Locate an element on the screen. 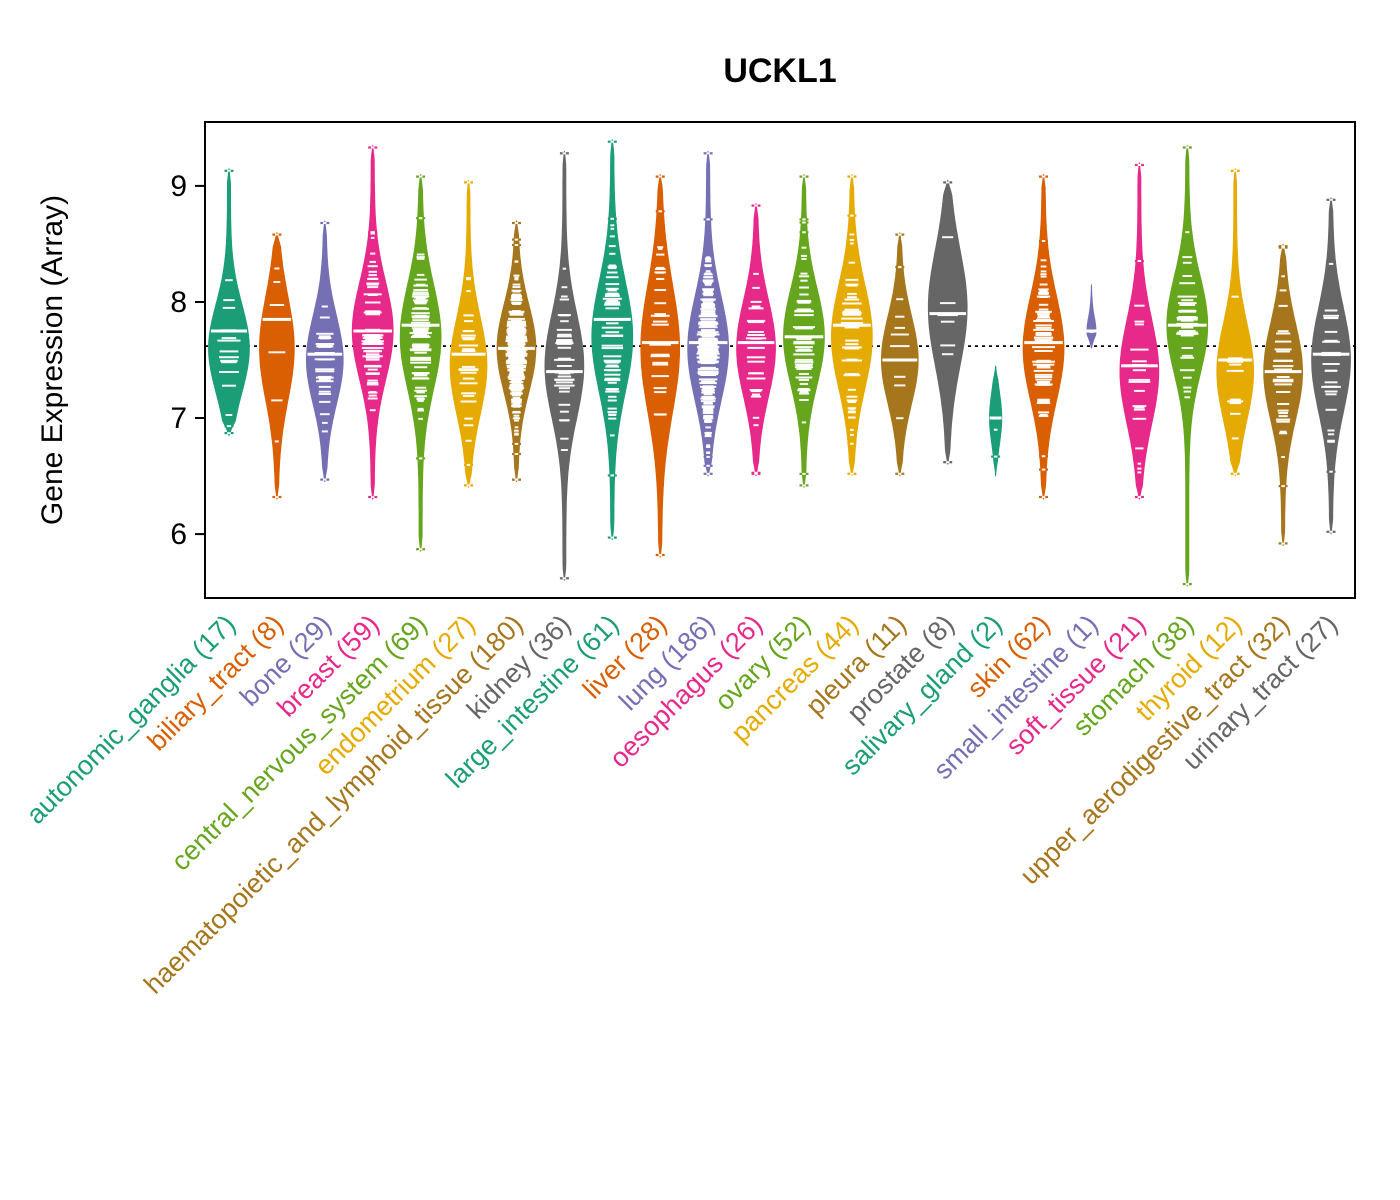 This screenshot has height=1200, width=1400. y-tick-label: 6 is located at coordinates (178, 534).